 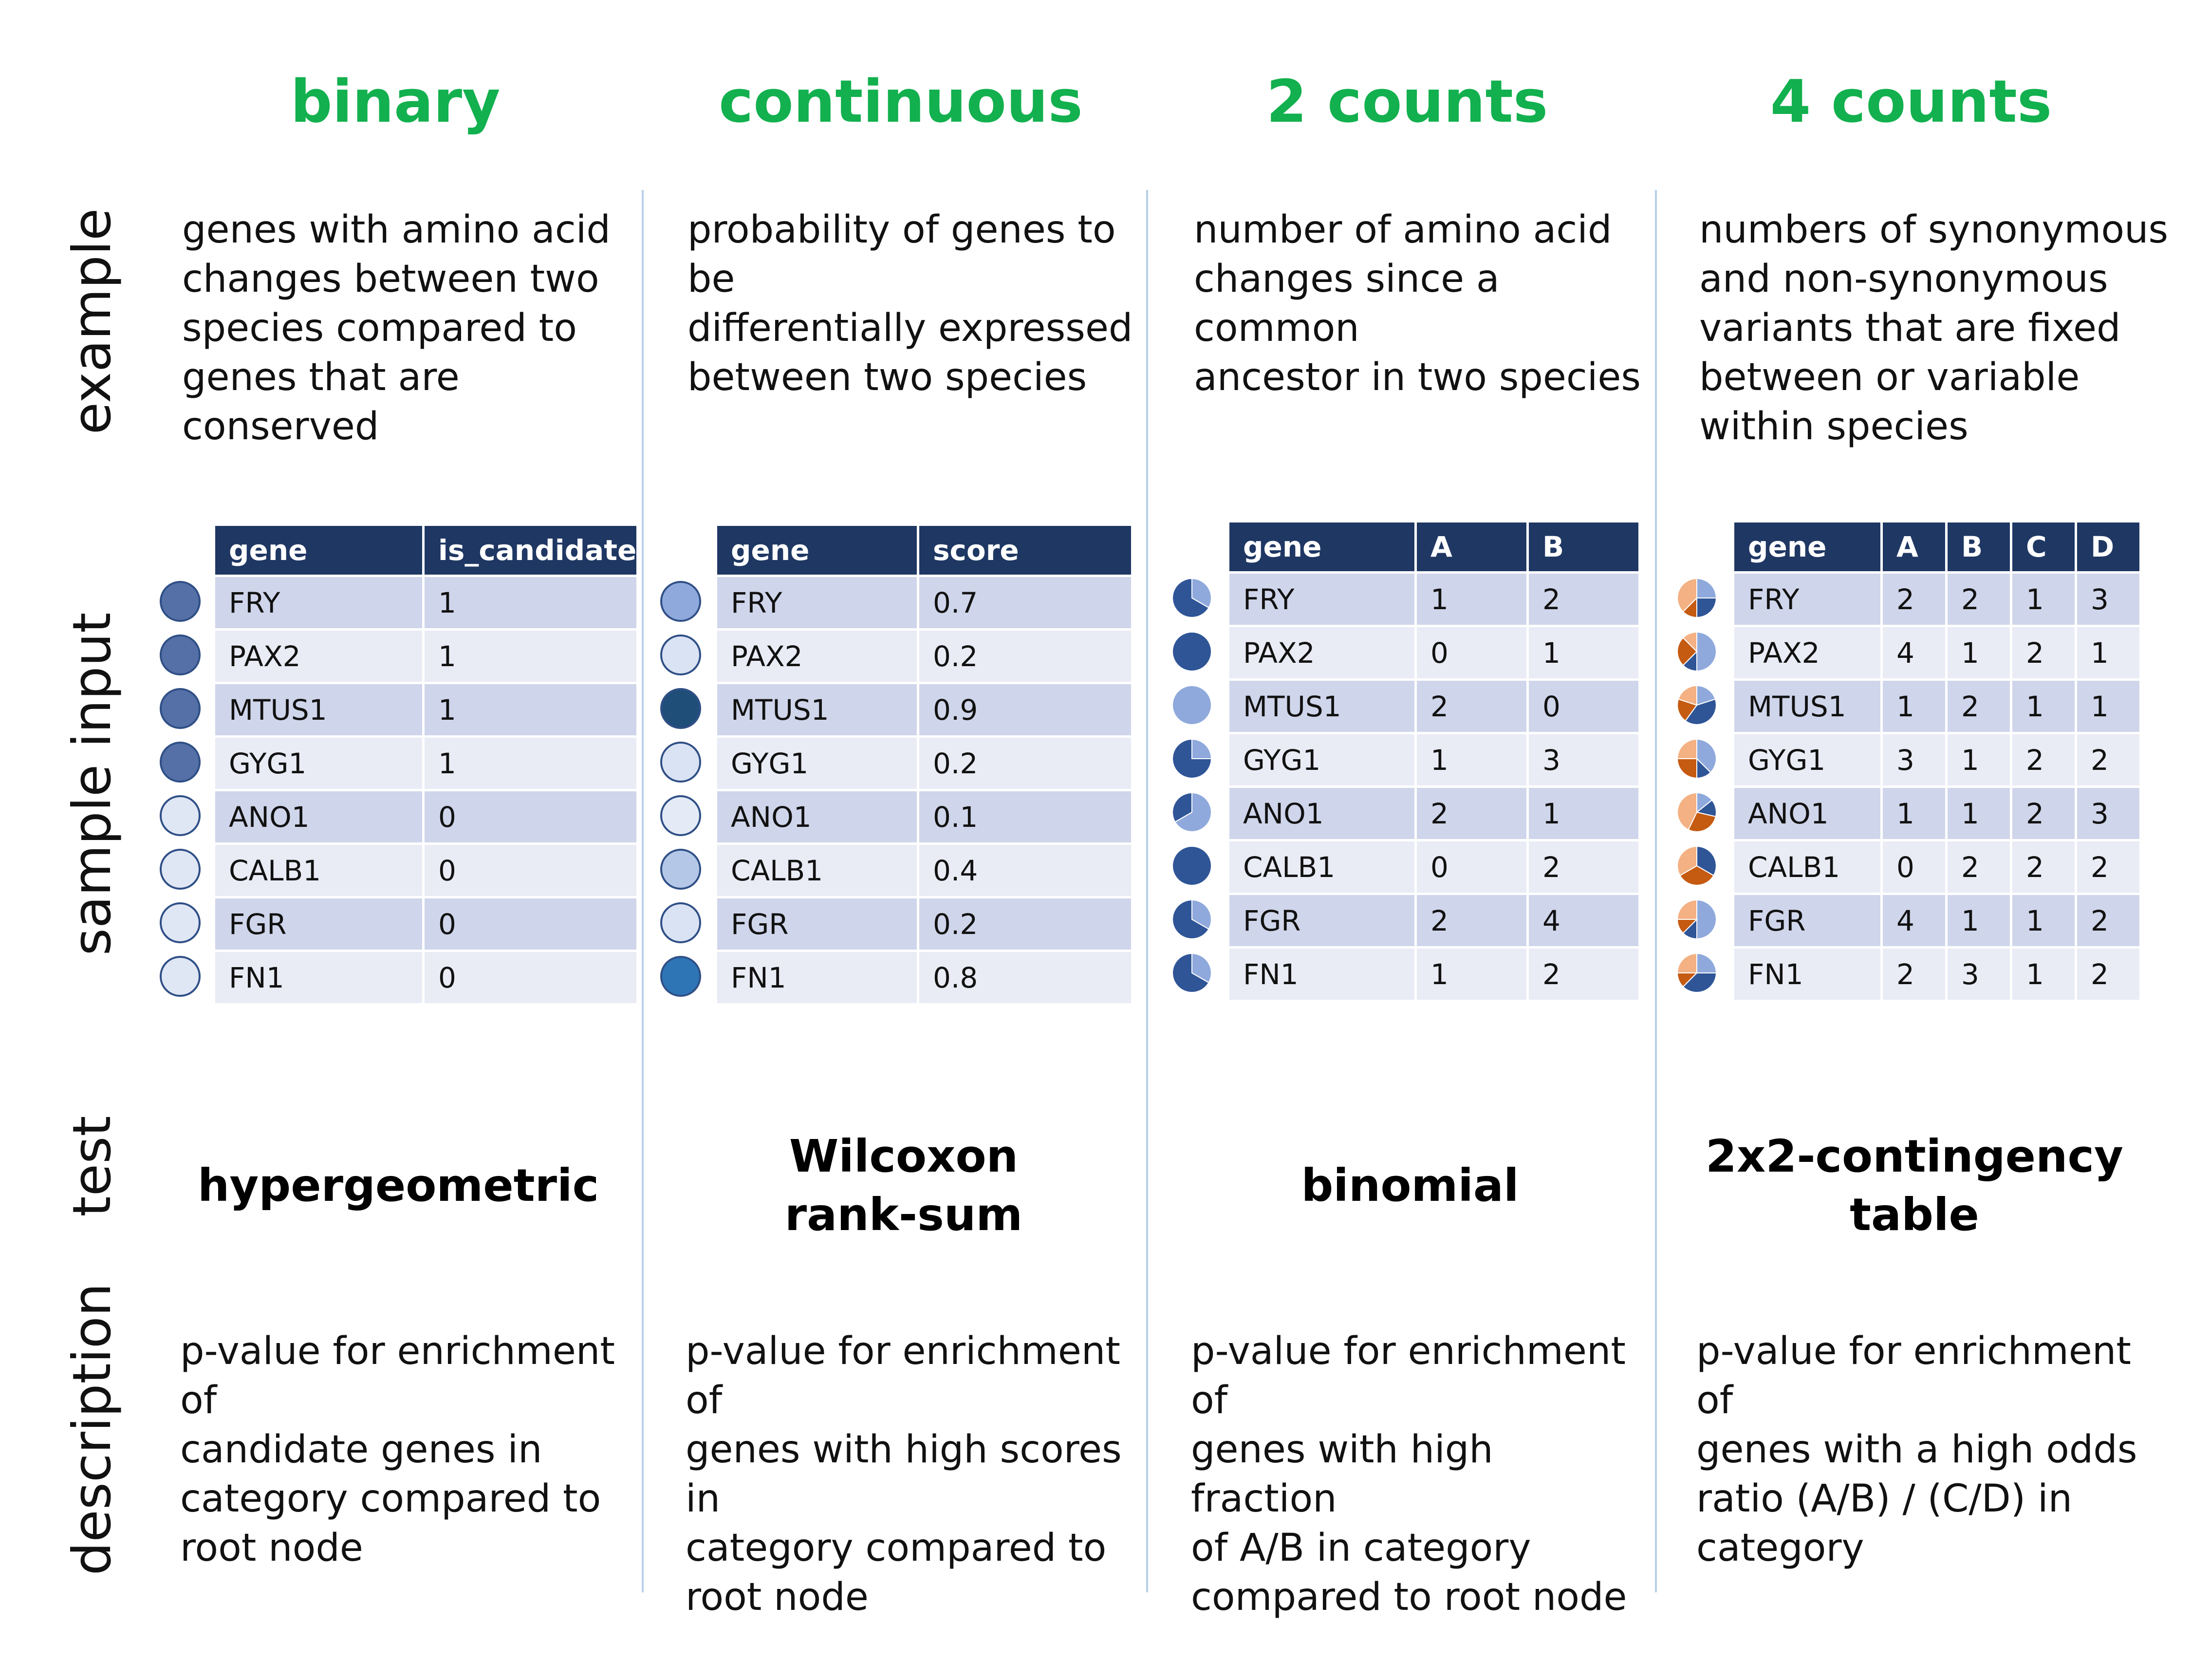 What do you see at coordinates (1807, 920) in the screenshot?
I see `table-cell: FGR` at bounding box center [1807, 920].